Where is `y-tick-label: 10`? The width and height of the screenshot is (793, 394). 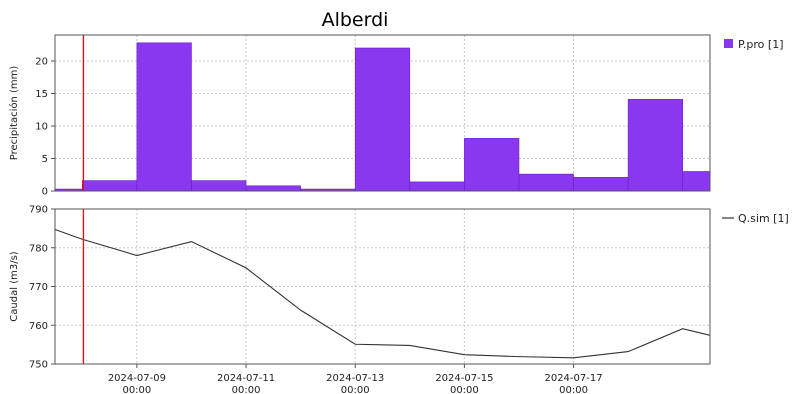
y-tick-label: 10 is located at coordinates (41, 127).